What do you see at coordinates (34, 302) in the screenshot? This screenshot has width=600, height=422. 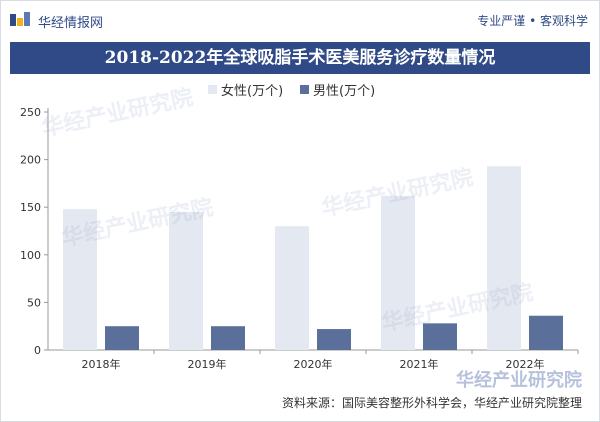 I see `y-tick-label: 50` at bounding box center [34, 302].